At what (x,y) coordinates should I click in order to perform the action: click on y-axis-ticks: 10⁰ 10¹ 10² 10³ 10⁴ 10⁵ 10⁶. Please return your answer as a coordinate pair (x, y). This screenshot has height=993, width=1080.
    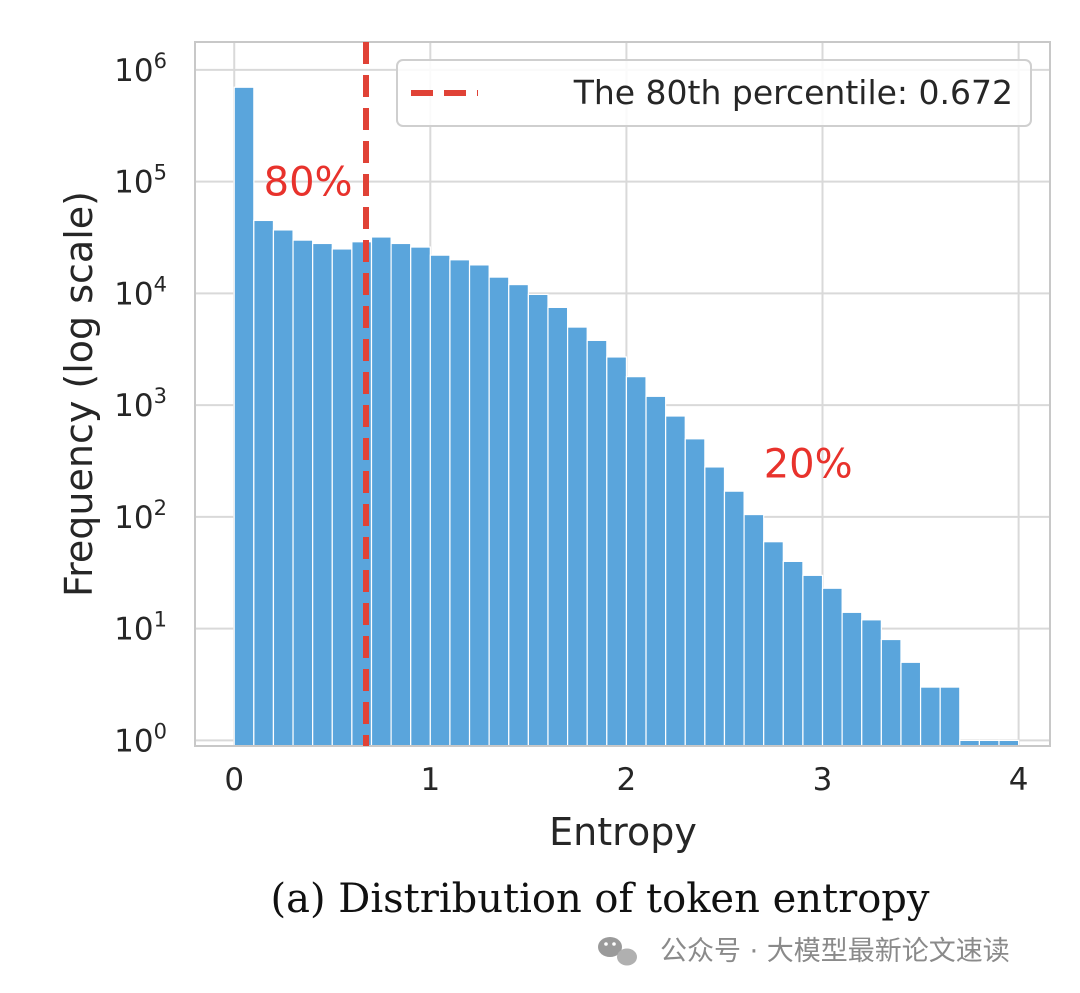
    Looking at the image, I should click on (140, 404).